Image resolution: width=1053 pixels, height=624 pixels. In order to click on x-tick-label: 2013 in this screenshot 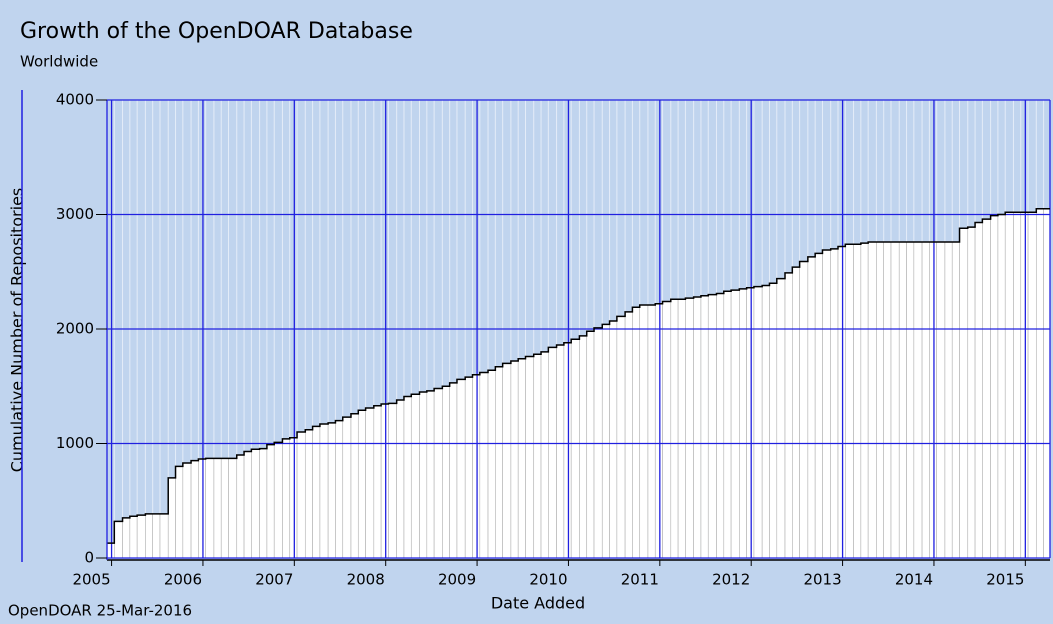, I will do `click(822, 580)`.